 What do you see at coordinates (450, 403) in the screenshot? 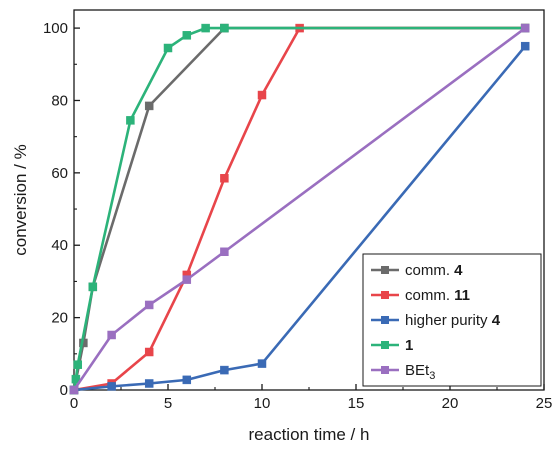
I see `x-tick-label: 20` at bounding box center [450, 403].